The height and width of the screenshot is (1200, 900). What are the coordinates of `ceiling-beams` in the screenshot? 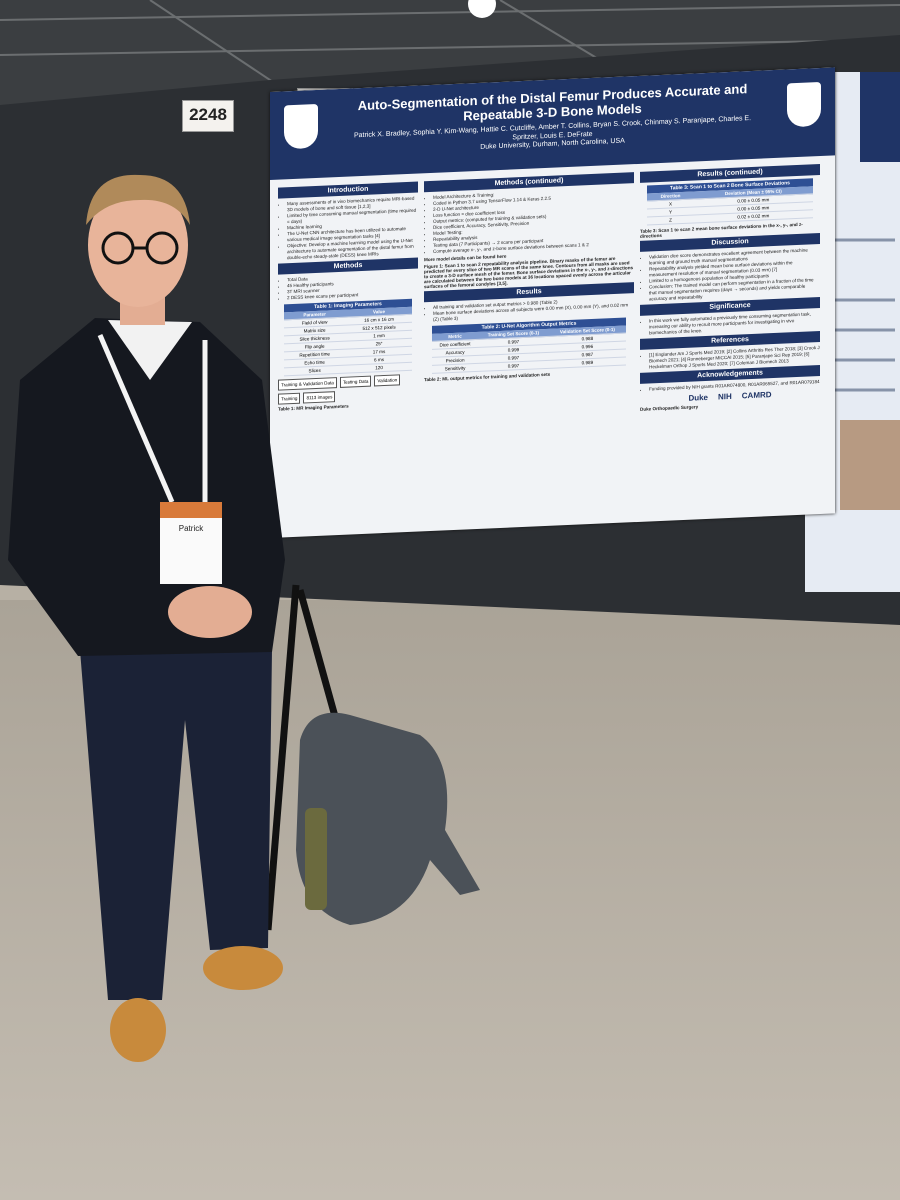 It's located at (450, 50).